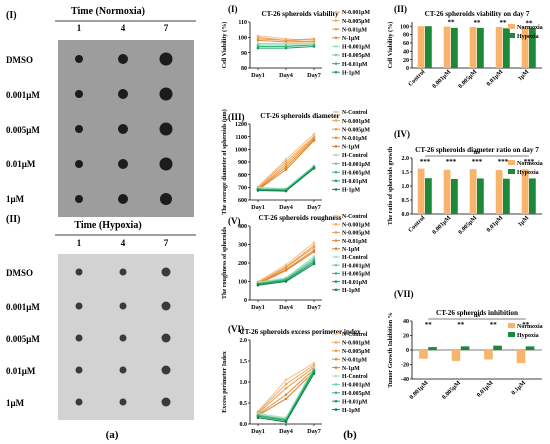 The height and width of the screenshot is (444, 550). I want to click on ns-label: ns, so click(477, 152).